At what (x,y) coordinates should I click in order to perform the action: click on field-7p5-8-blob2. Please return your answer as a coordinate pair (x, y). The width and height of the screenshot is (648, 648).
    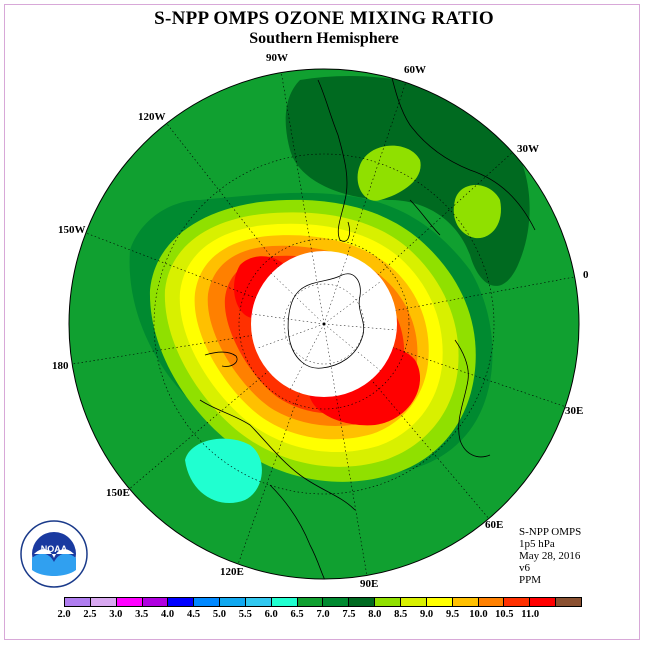
    Looking at the image, I should click on (477, 212).